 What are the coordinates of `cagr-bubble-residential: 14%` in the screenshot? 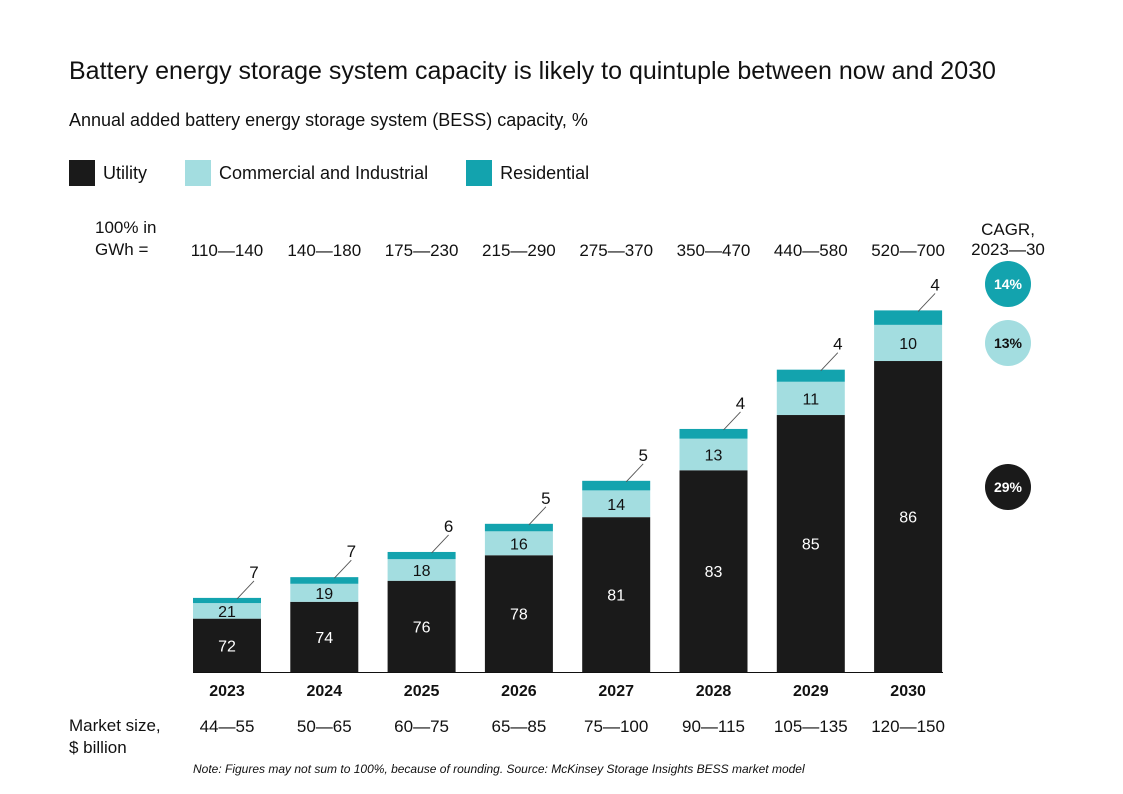 It's located at (1008, 284).